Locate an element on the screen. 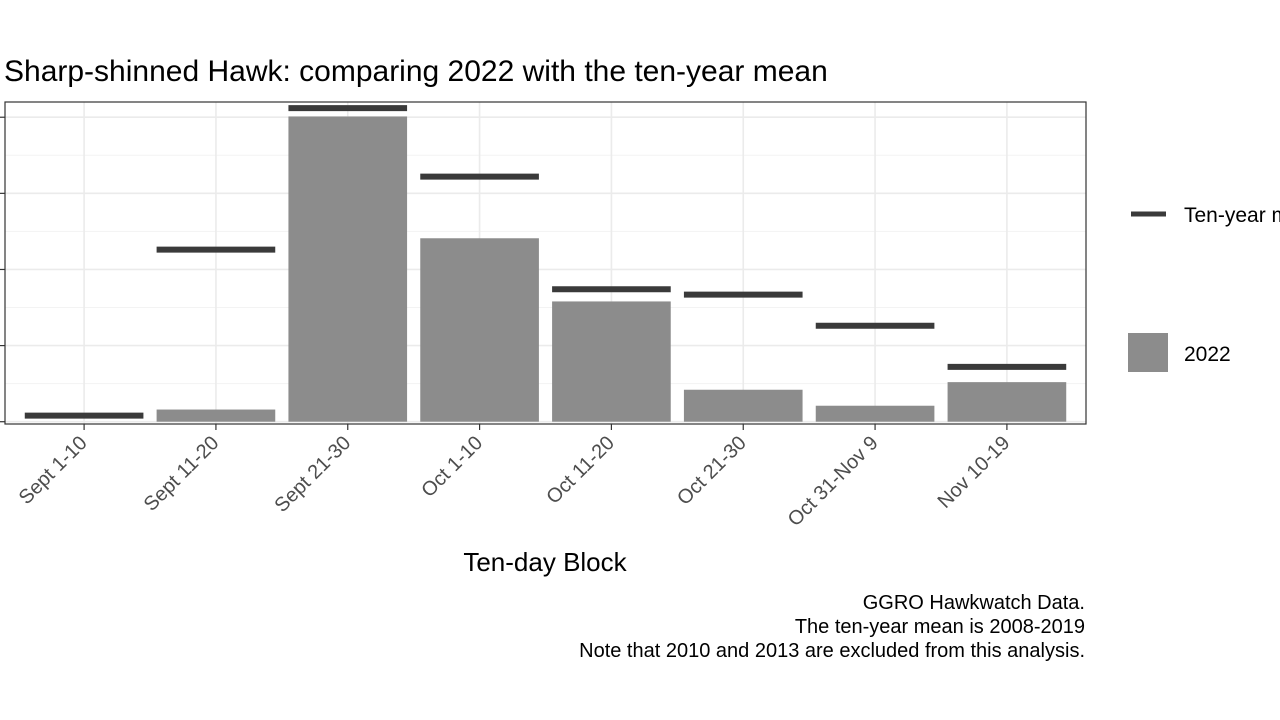  x-tick-label: Sept 11-20 is located at coordinates (182, 474).